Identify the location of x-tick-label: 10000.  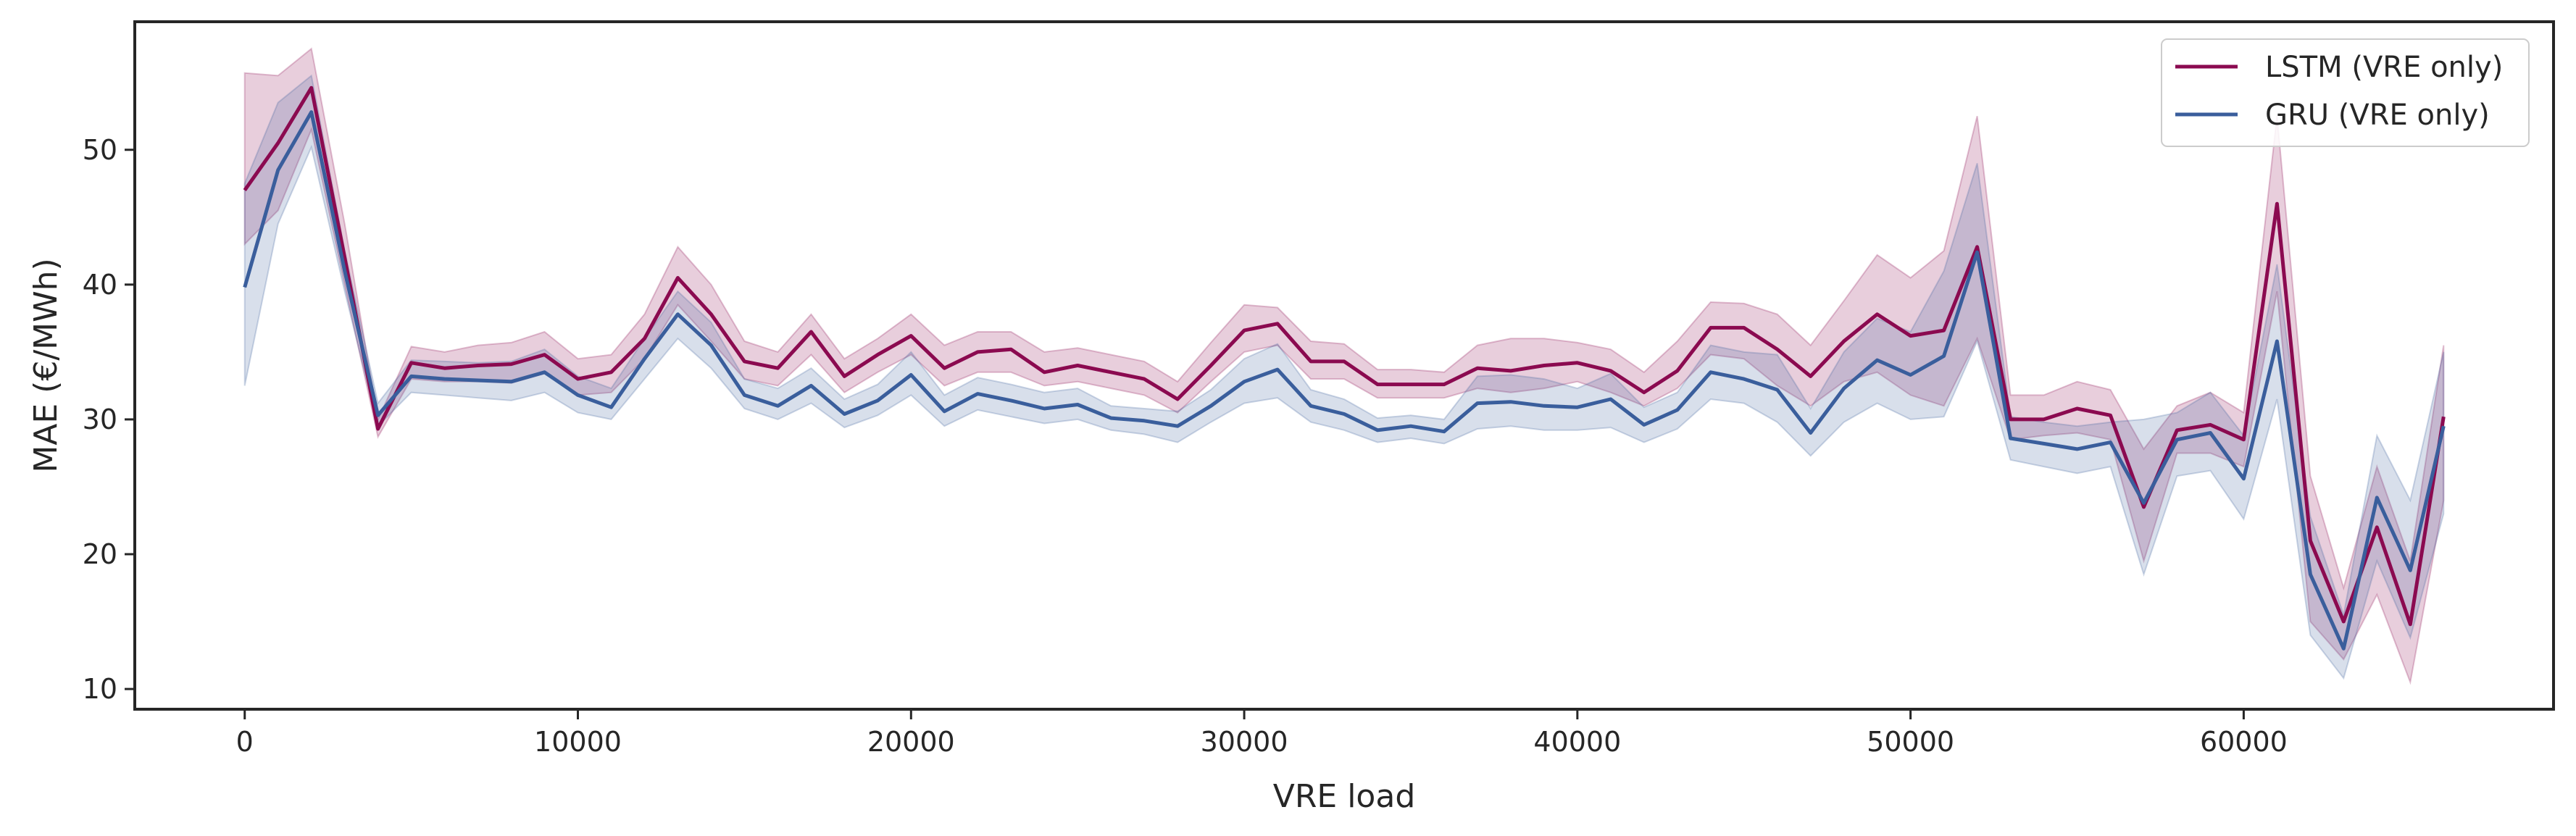
(578, 742).